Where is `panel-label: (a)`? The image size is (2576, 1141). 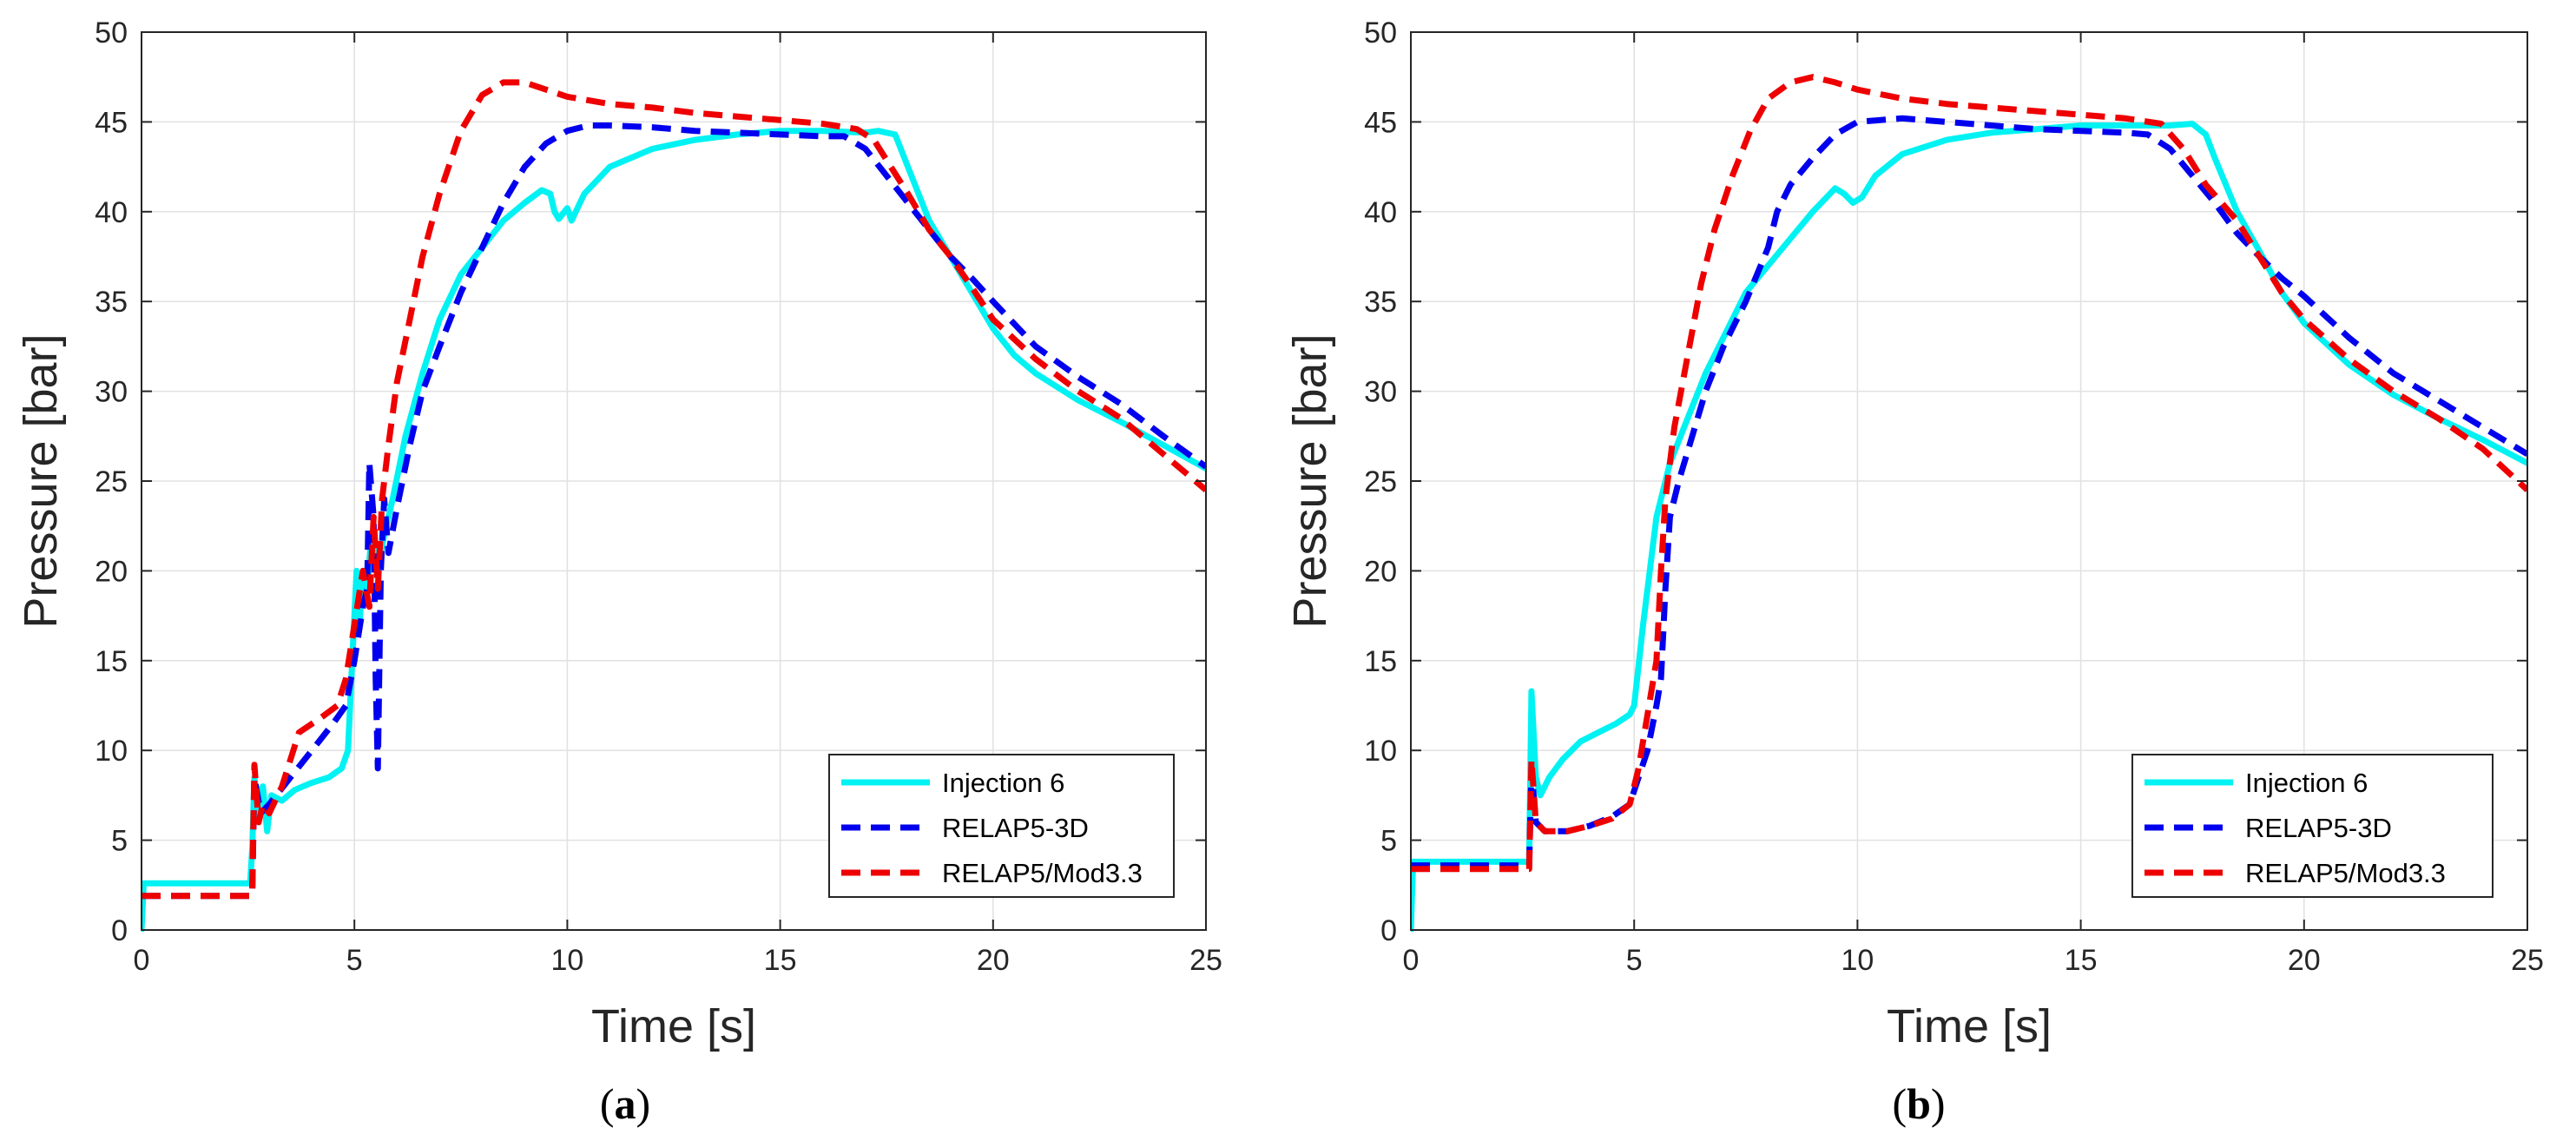
panel-label: (a) is located at coordinates (625, 1103).